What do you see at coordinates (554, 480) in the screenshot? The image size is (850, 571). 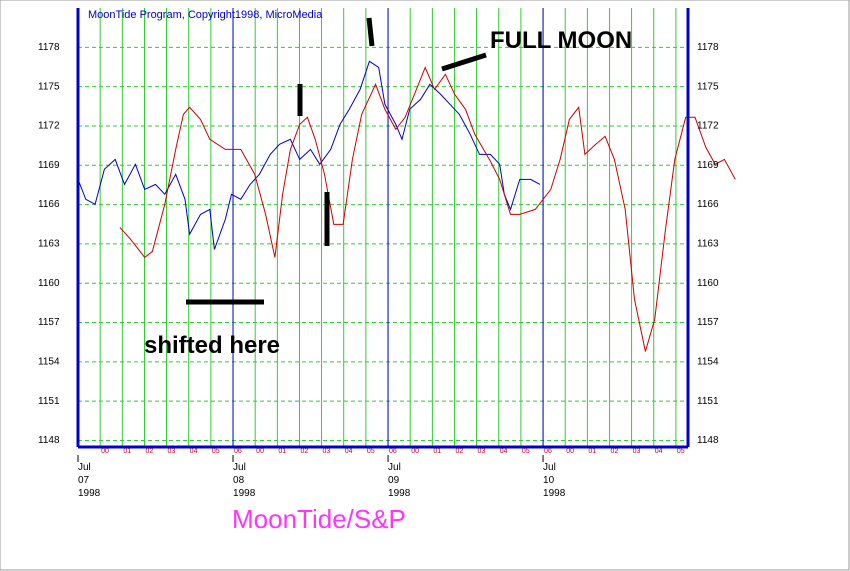 I see `x-tick-label: Jul 10 1998` at bounding box center [554, 480].